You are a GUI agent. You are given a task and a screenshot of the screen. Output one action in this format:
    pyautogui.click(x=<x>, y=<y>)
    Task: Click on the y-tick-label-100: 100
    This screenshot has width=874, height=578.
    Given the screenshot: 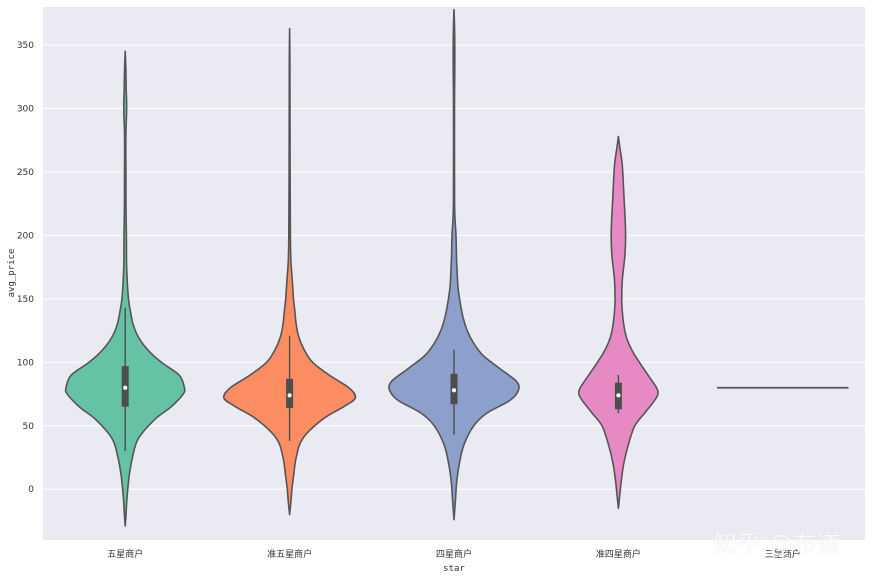 What is the action you would take?
    pyautogui.click(x=25, y=363)
    